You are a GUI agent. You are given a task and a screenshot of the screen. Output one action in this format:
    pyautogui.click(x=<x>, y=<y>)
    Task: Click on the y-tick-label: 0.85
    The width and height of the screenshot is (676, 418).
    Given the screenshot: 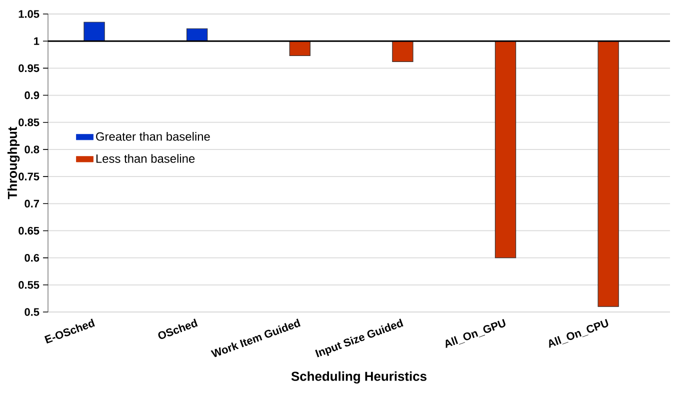 What is the action you would take?
    pyautogui.click(x=29, y=122)
    